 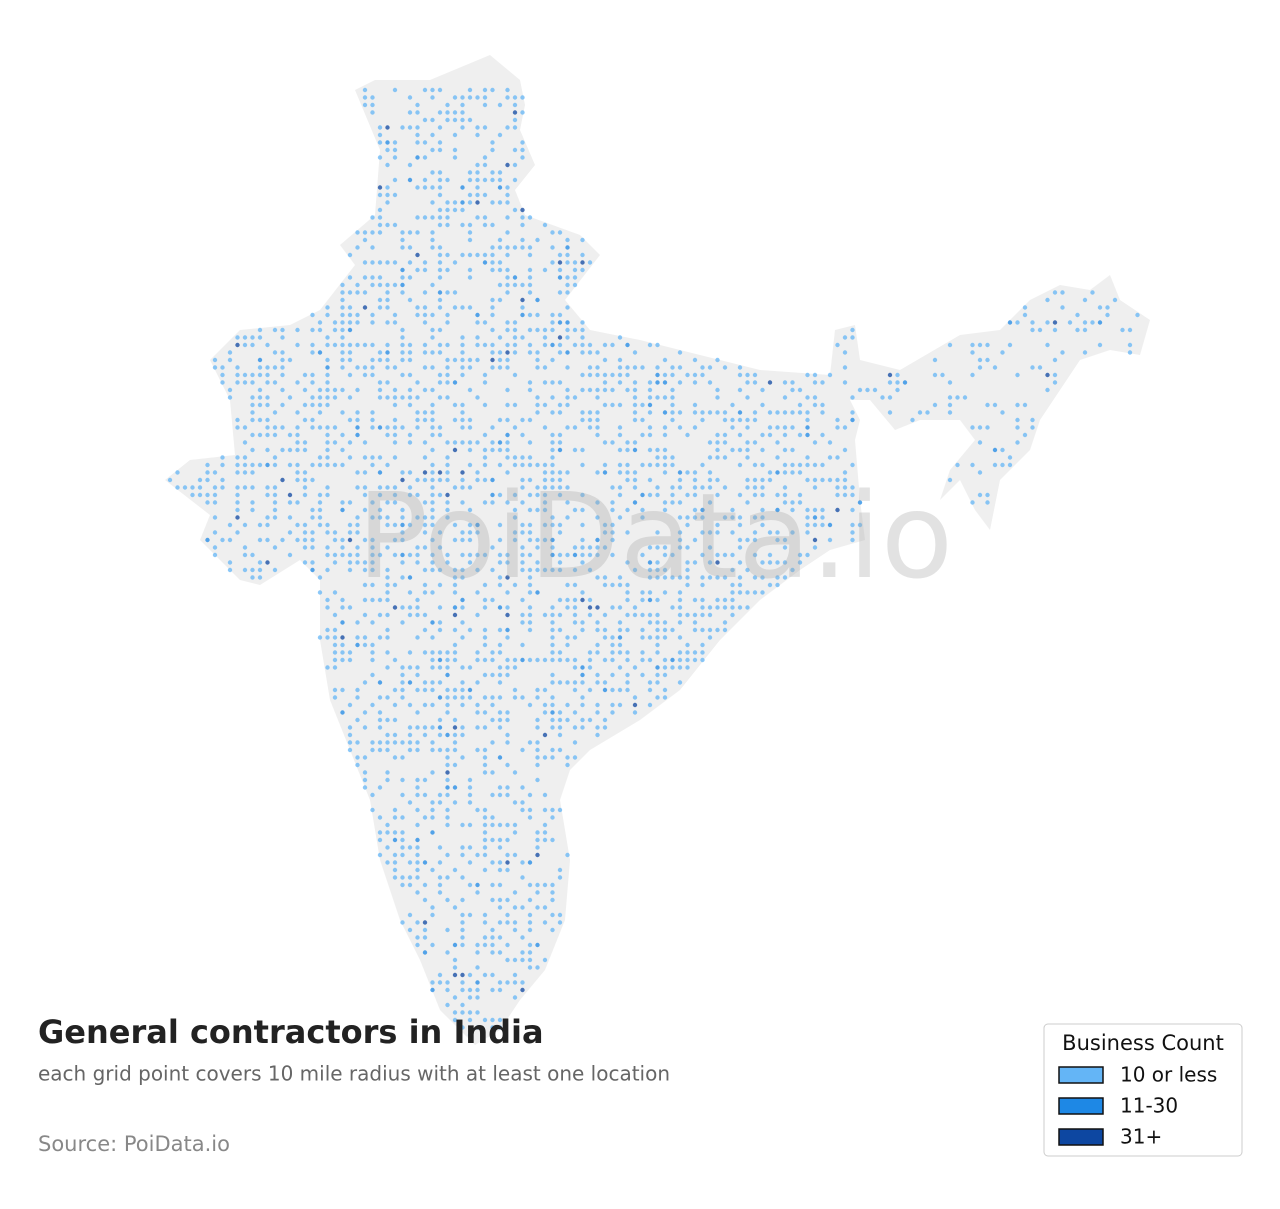 What do you see at coordinates (134, 1144) in the screenshot?
I see `source: Source: PoiData.io` at bounding box center [134, 1144].